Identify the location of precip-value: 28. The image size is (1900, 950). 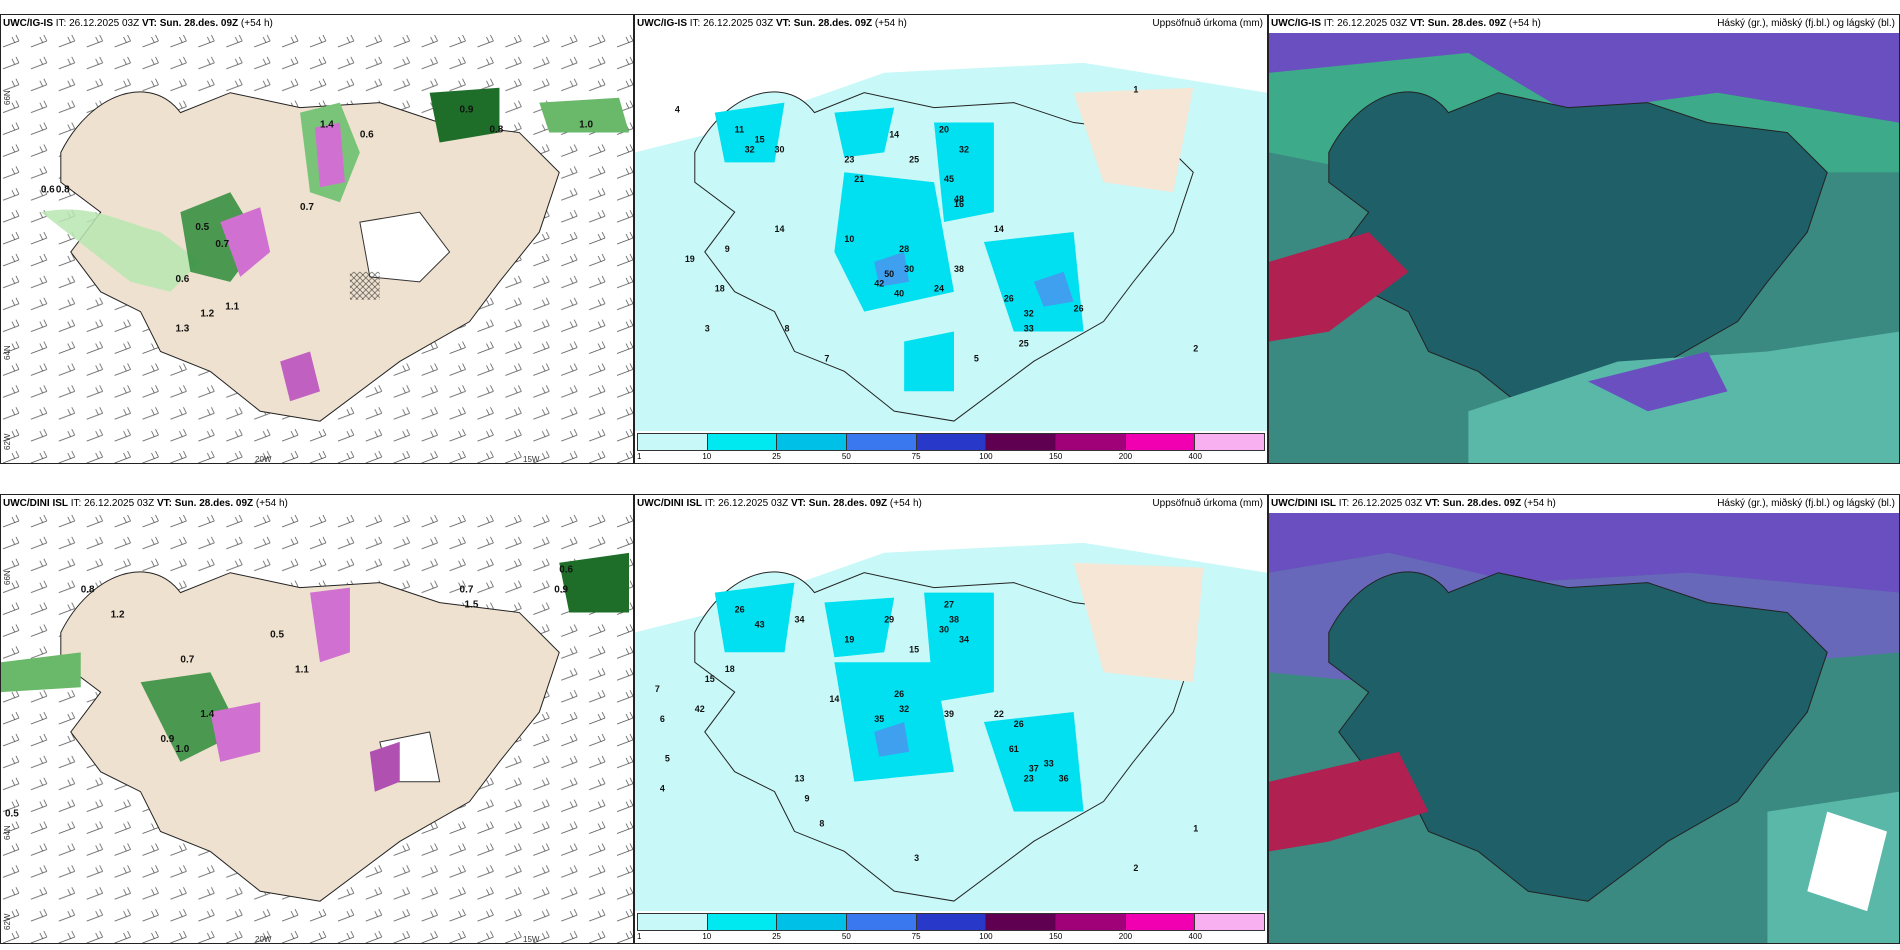
(904, 249).